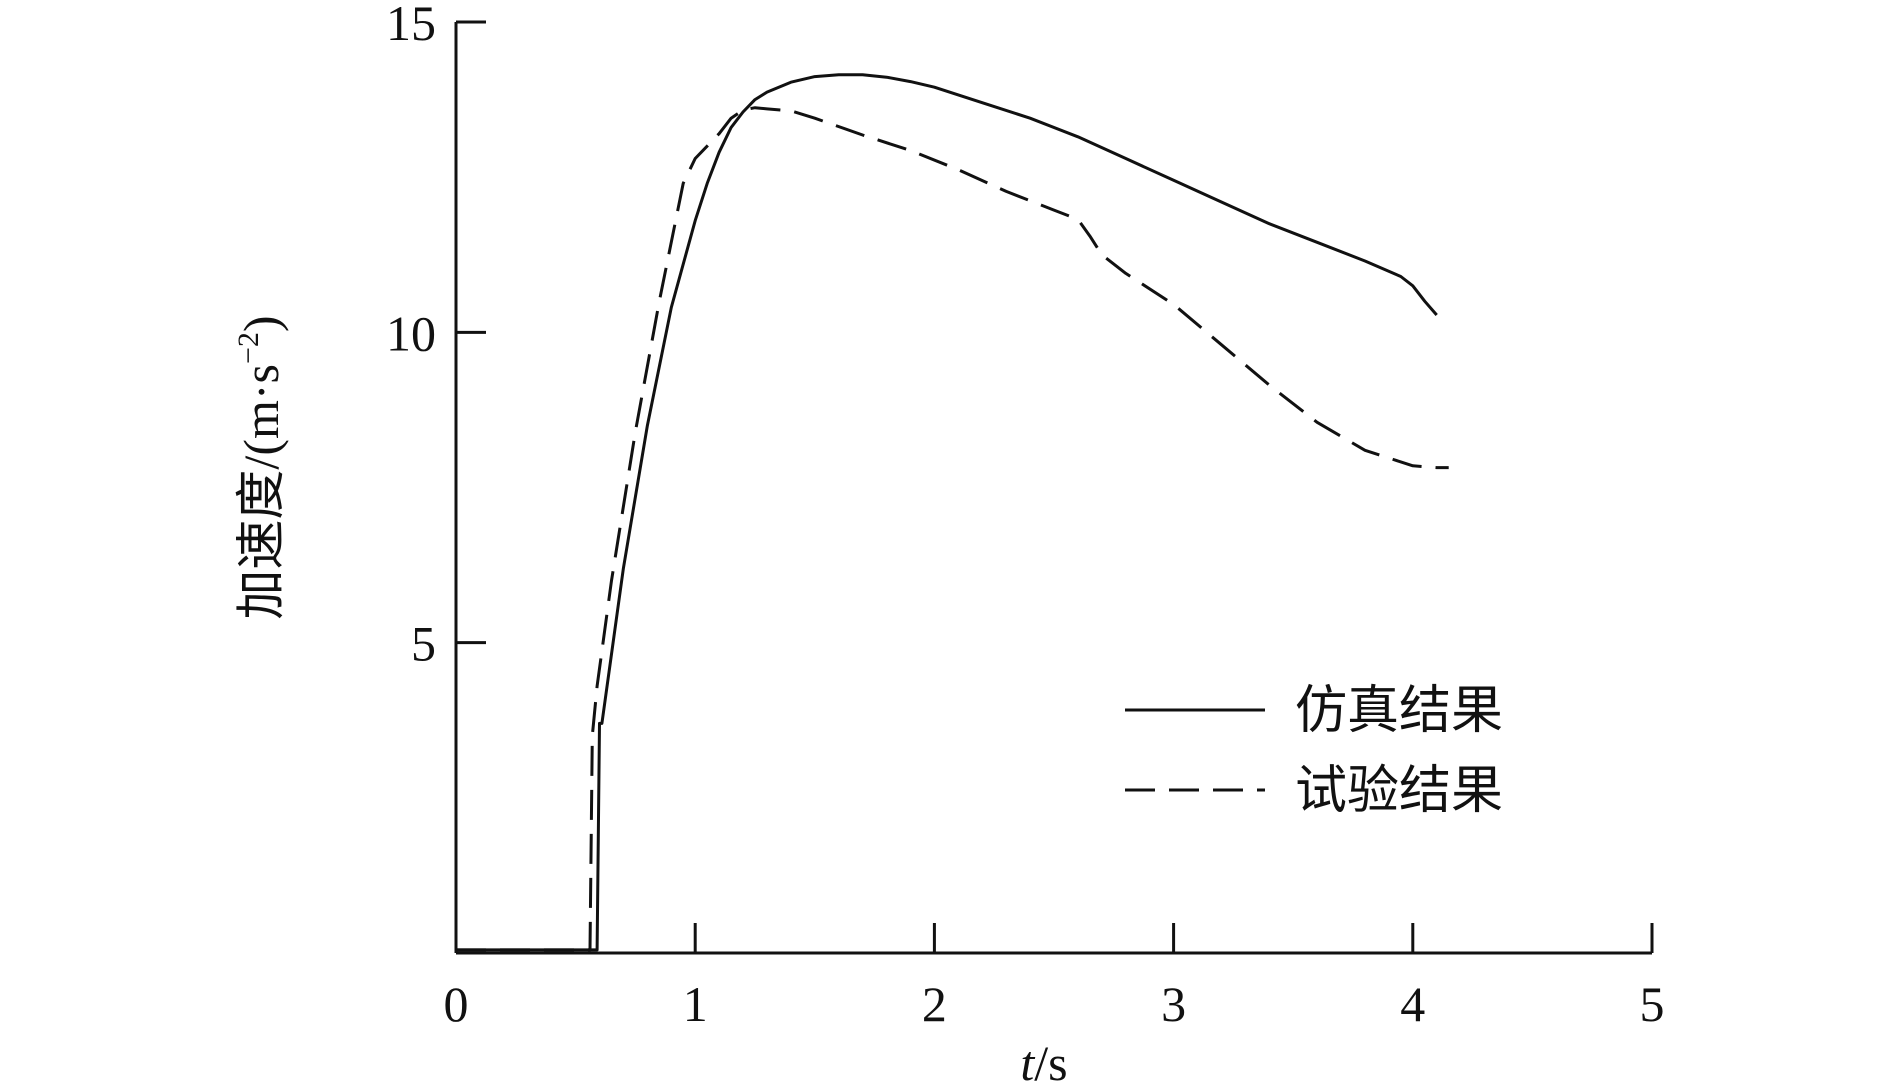 Image resolution: width=1889 pixels, height=1087 pixels. Describe the element at coordinates (261, 323) in the screenshot. I see `y-axis-title-close: )` at that location.